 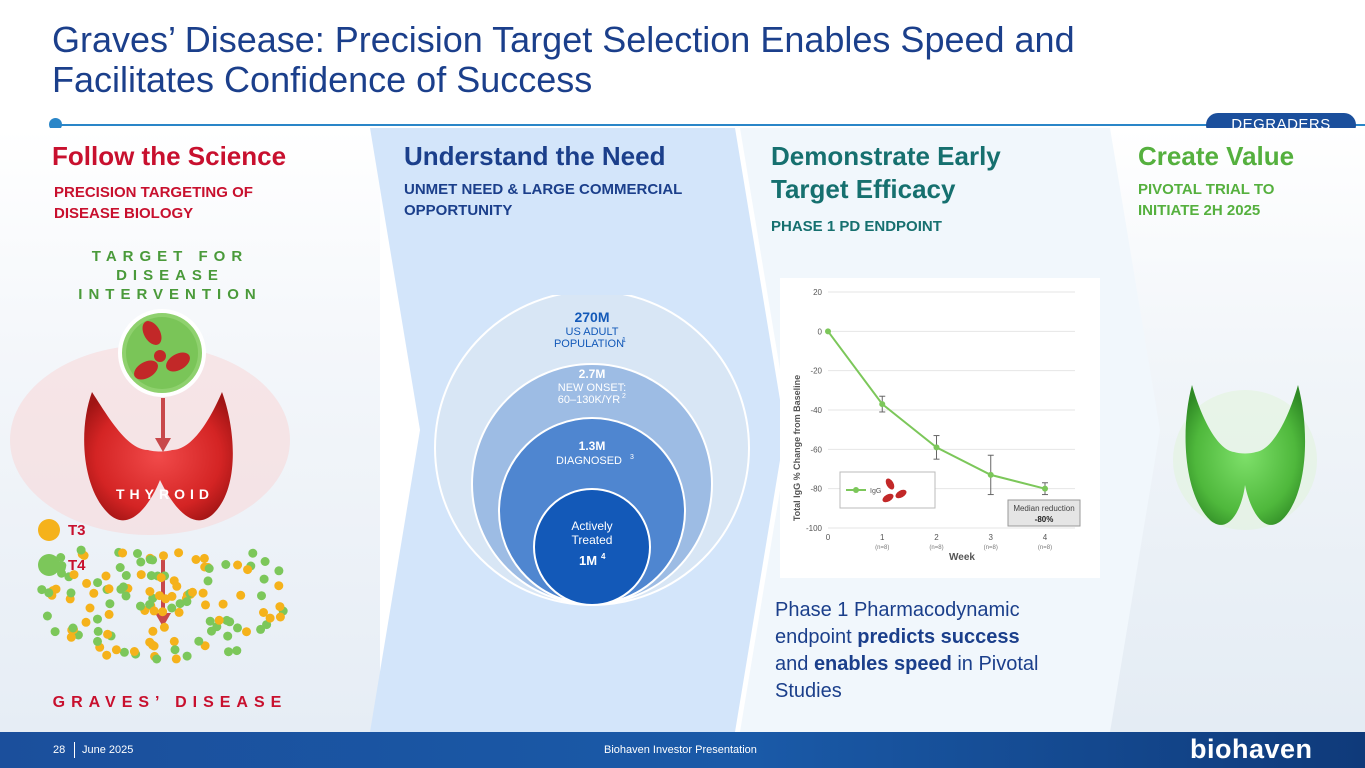 I want to click on y-tick-label: -20, so click(x=816, y=371).